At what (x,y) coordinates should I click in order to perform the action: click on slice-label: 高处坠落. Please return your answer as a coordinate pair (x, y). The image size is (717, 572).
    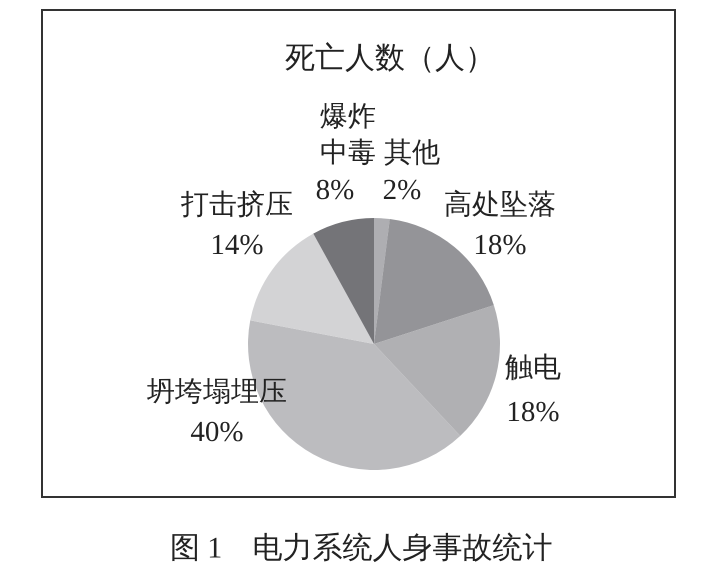
    Looking at the image, I should click on (500, 205).